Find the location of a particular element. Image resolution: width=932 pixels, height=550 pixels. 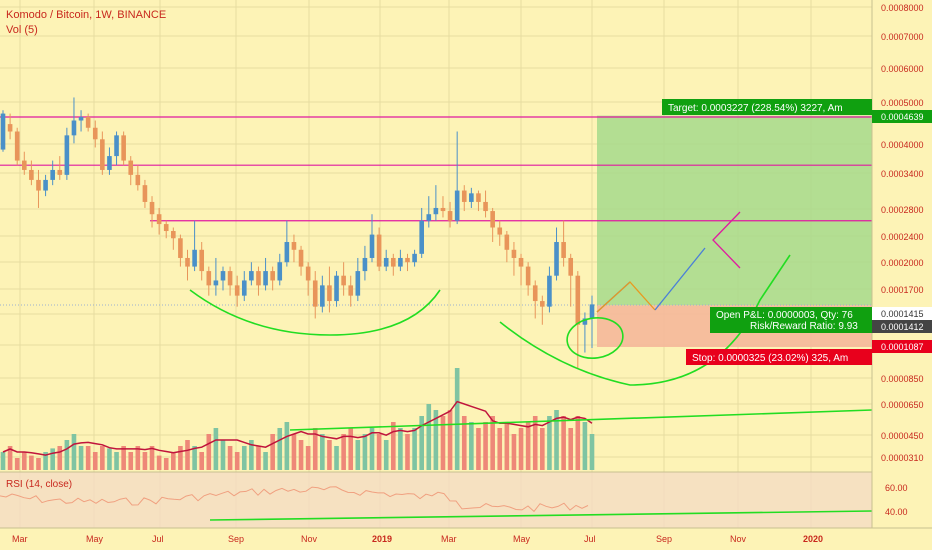

time-tick: May is located at coordinates (95, 539).